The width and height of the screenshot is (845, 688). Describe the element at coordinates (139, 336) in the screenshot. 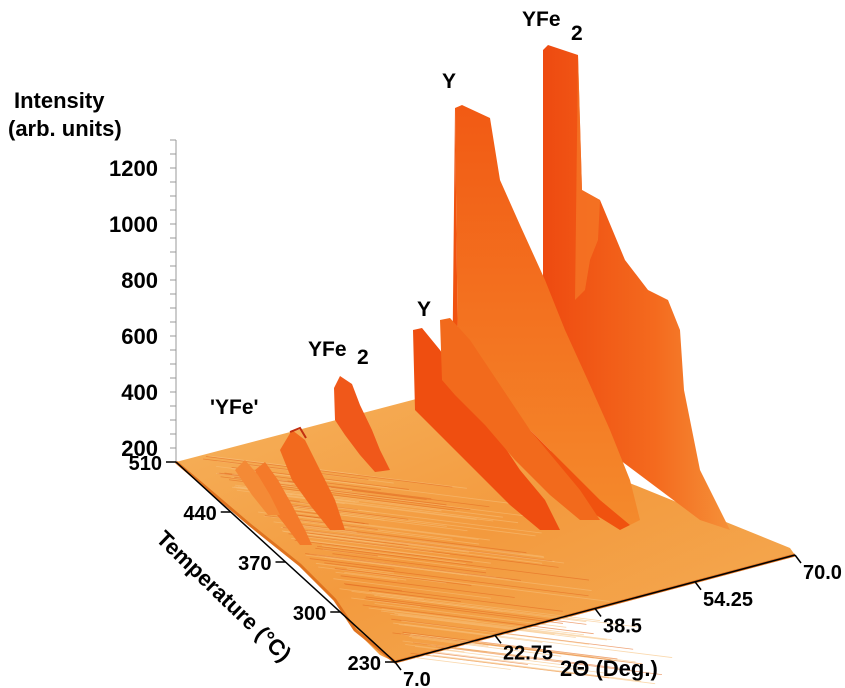

I see `z-tick-label: 600` at that location.